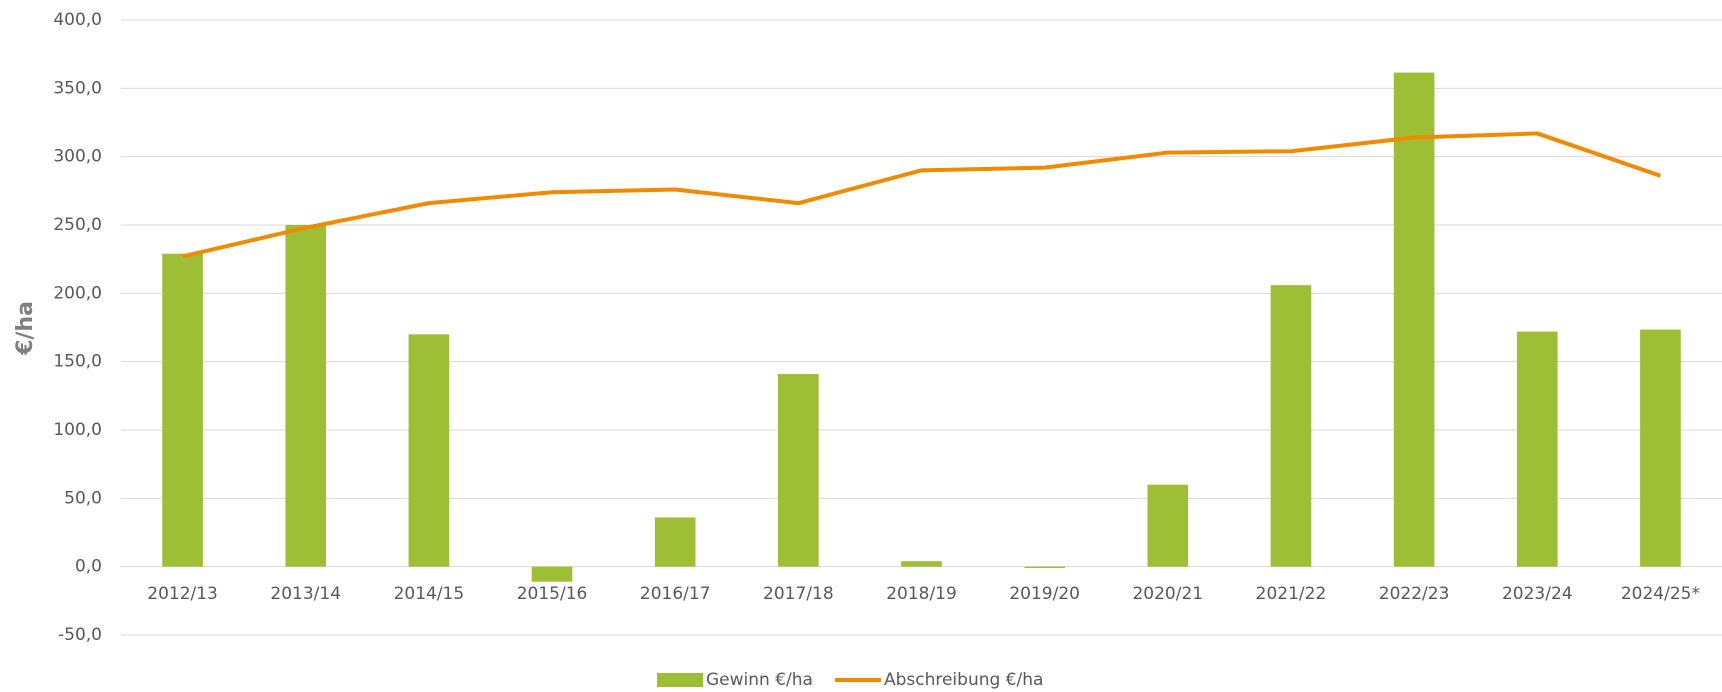  What do you see at coordinates (77, 225) in the screenshot?
I see `y-tick-label: 250,0` at bounding box center [77, 225].